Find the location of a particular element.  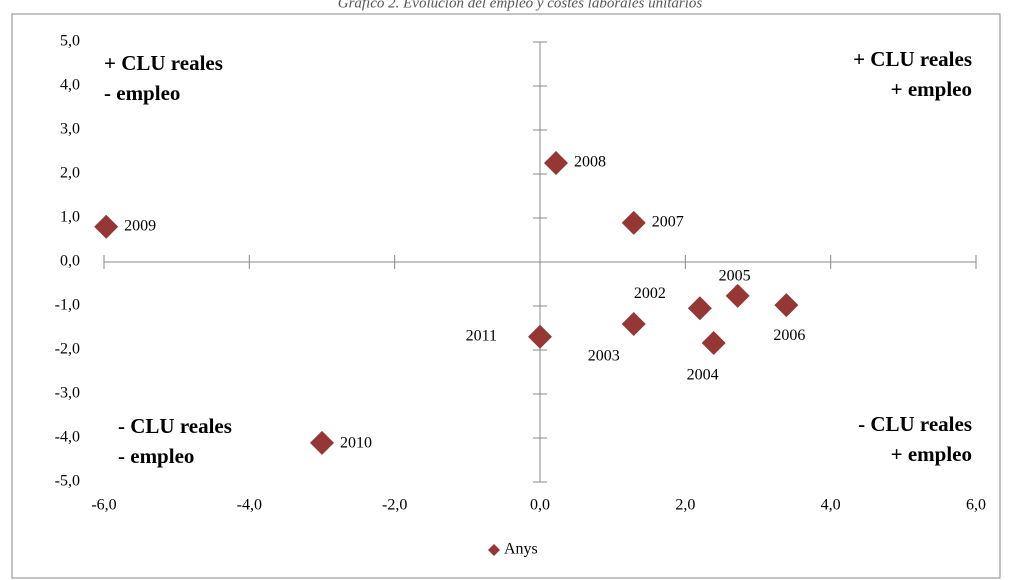

point-label: 2009 is located at coordinates (140, 225).